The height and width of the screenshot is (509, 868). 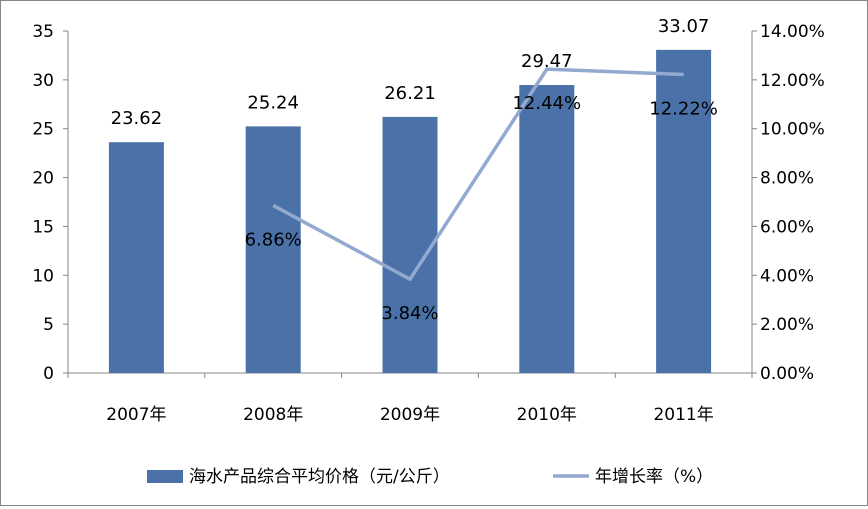 I want to click on y-left-tick-label: 35, so click(x=43, y=32).